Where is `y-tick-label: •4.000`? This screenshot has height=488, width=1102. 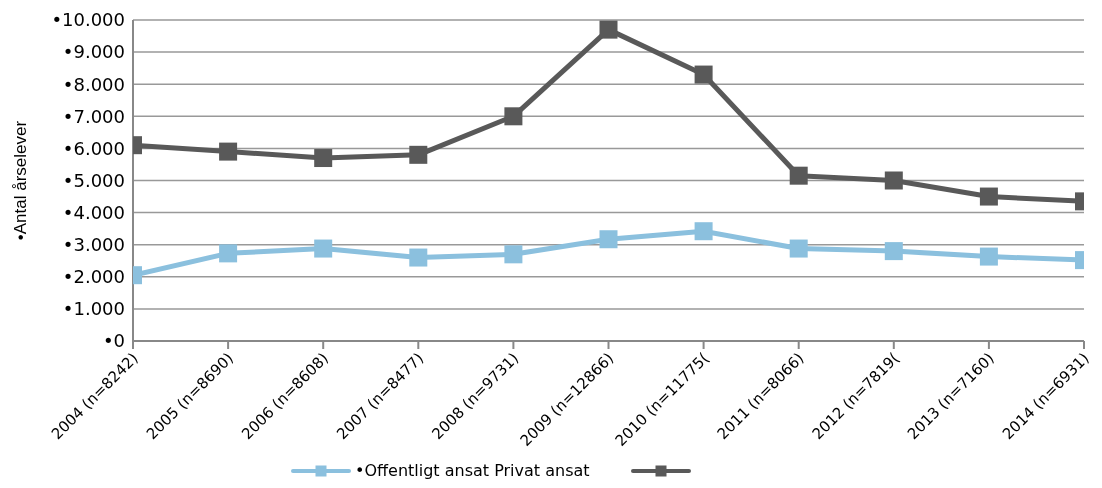 y-tick-label: •4.000 is located at coordinates (93, 212).